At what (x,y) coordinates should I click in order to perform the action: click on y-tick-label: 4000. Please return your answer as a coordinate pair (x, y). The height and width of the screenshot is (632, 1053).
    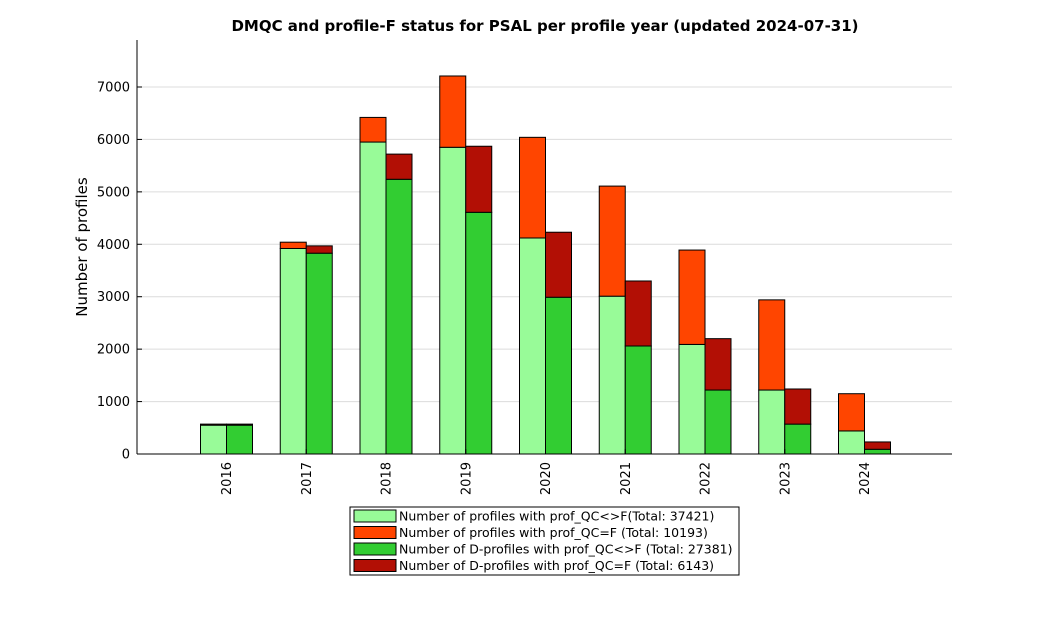
    Looking at the image, I should click on (113, 245).